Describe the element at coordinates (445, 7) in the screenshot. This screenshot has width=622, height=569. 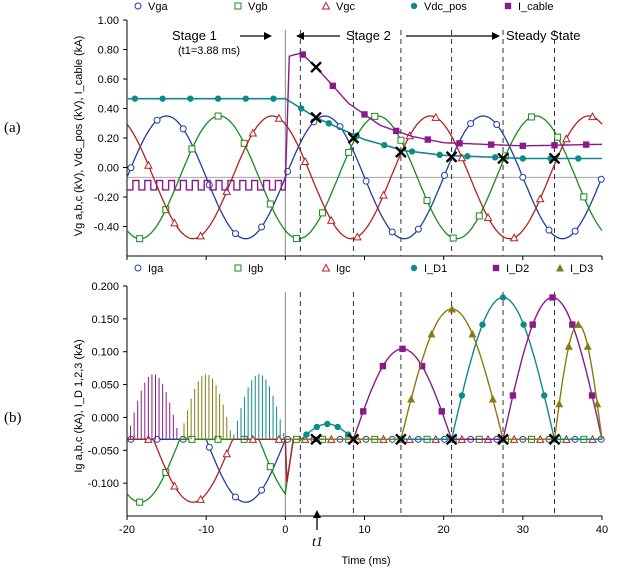
I see `legend-label: Vdc_pos` at that location.